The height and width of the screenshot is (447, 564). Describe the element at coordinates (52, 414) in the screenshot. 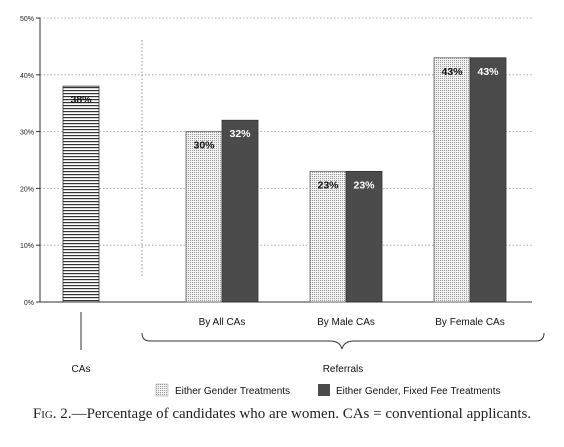

I see `figure-number: Fig. 2.` at that location.